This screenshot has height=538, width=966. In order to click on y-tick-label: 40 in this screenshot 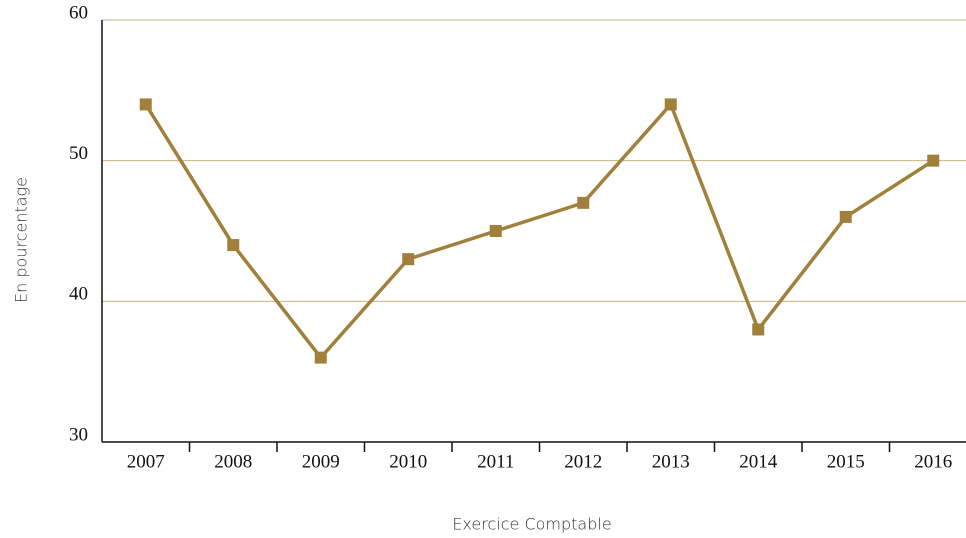, I will do `click(78, 294)`.